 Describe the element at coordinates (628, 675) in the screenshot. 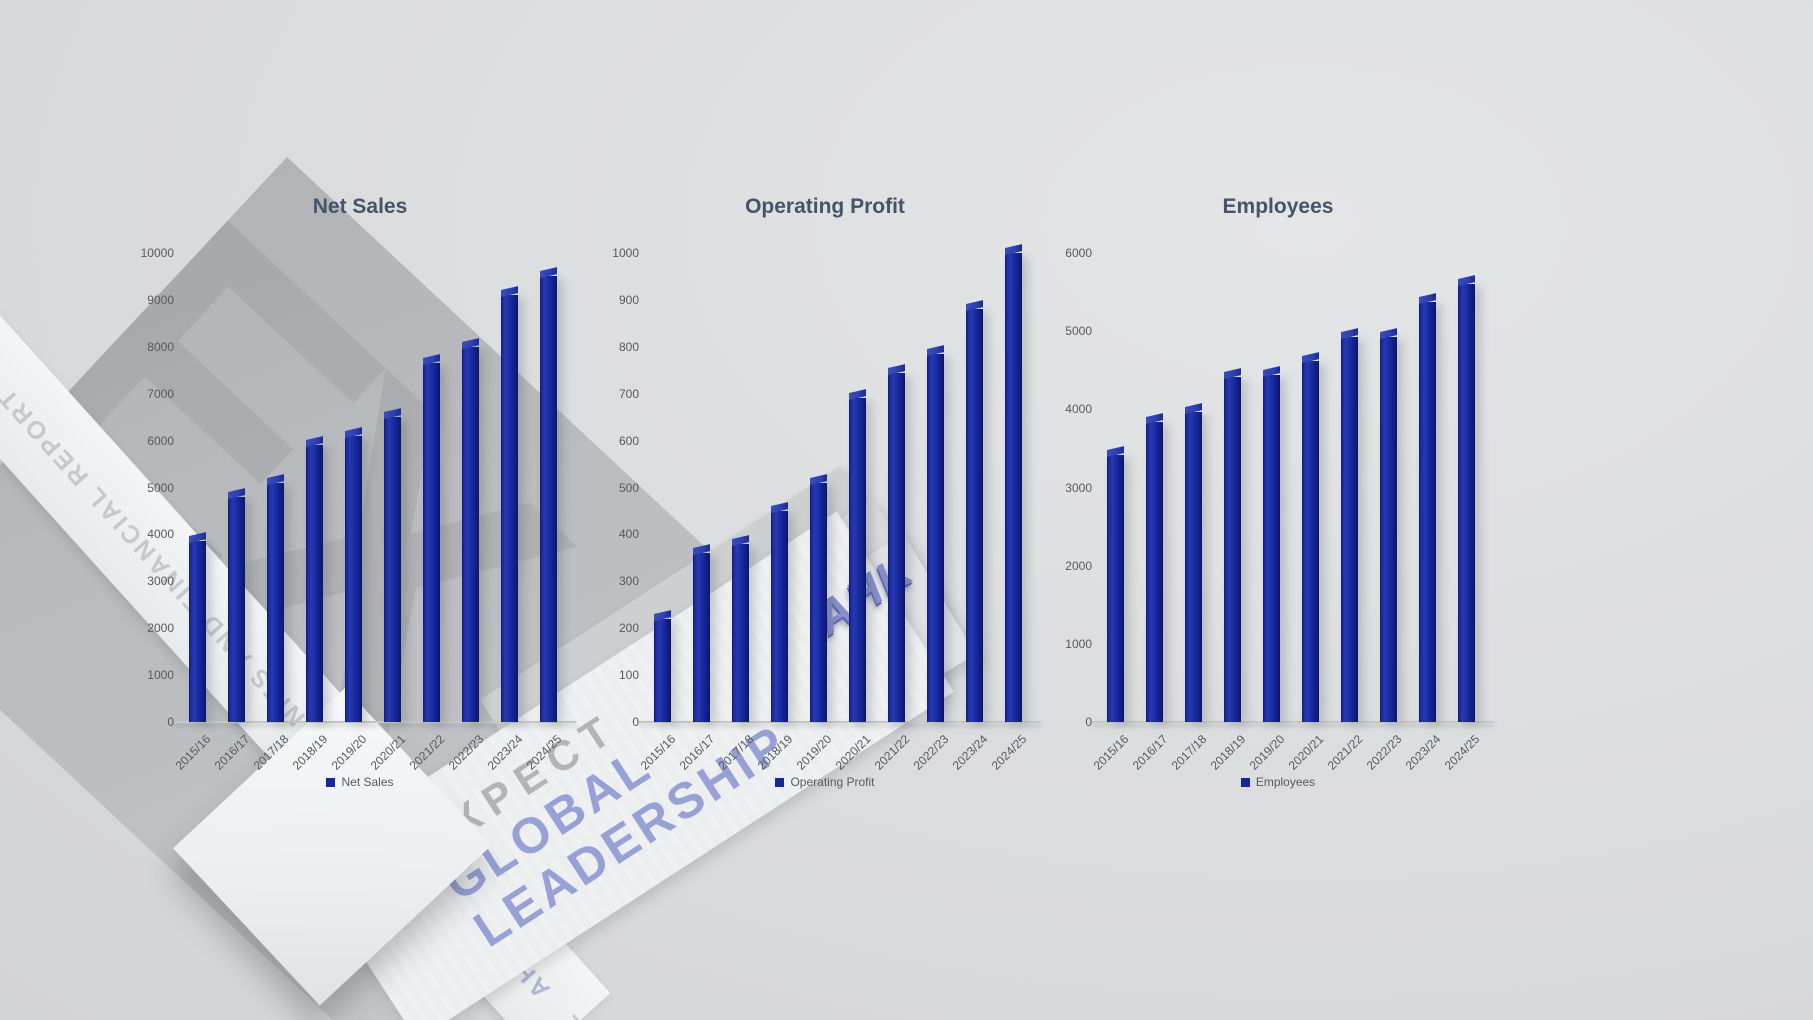

I see `y-axis-tick-label: 100` at that location.